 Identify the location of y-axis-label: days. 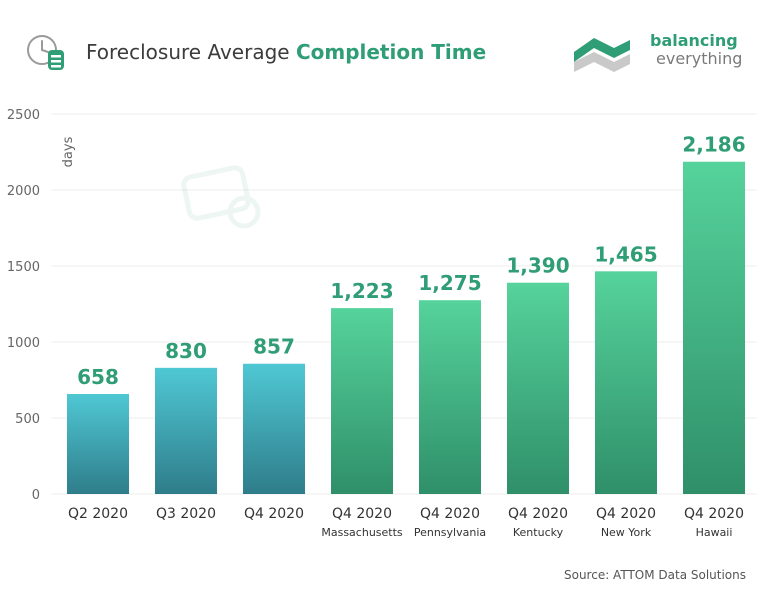
(68, 151).